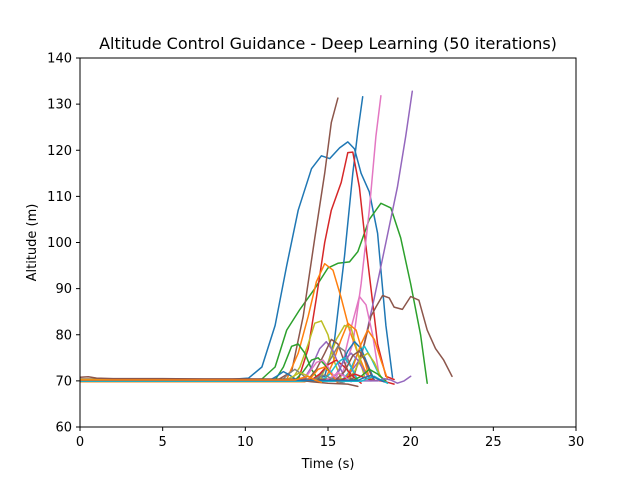  I want to click on y-axis: 60 70 80 90 100 110 120 130 140, so click(63, 244).